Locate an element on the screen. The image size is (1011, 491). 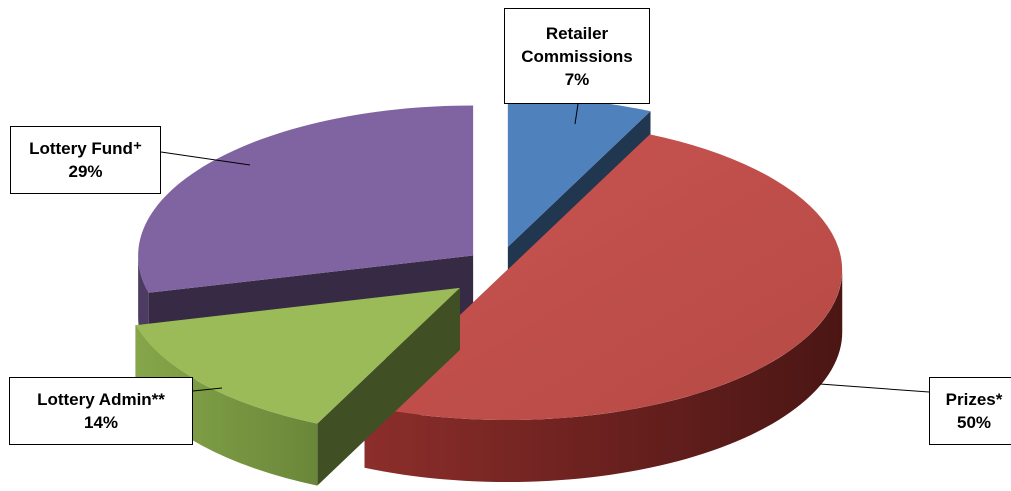
callout-prizes-pct: 50% is located at coordinates (974, 422).